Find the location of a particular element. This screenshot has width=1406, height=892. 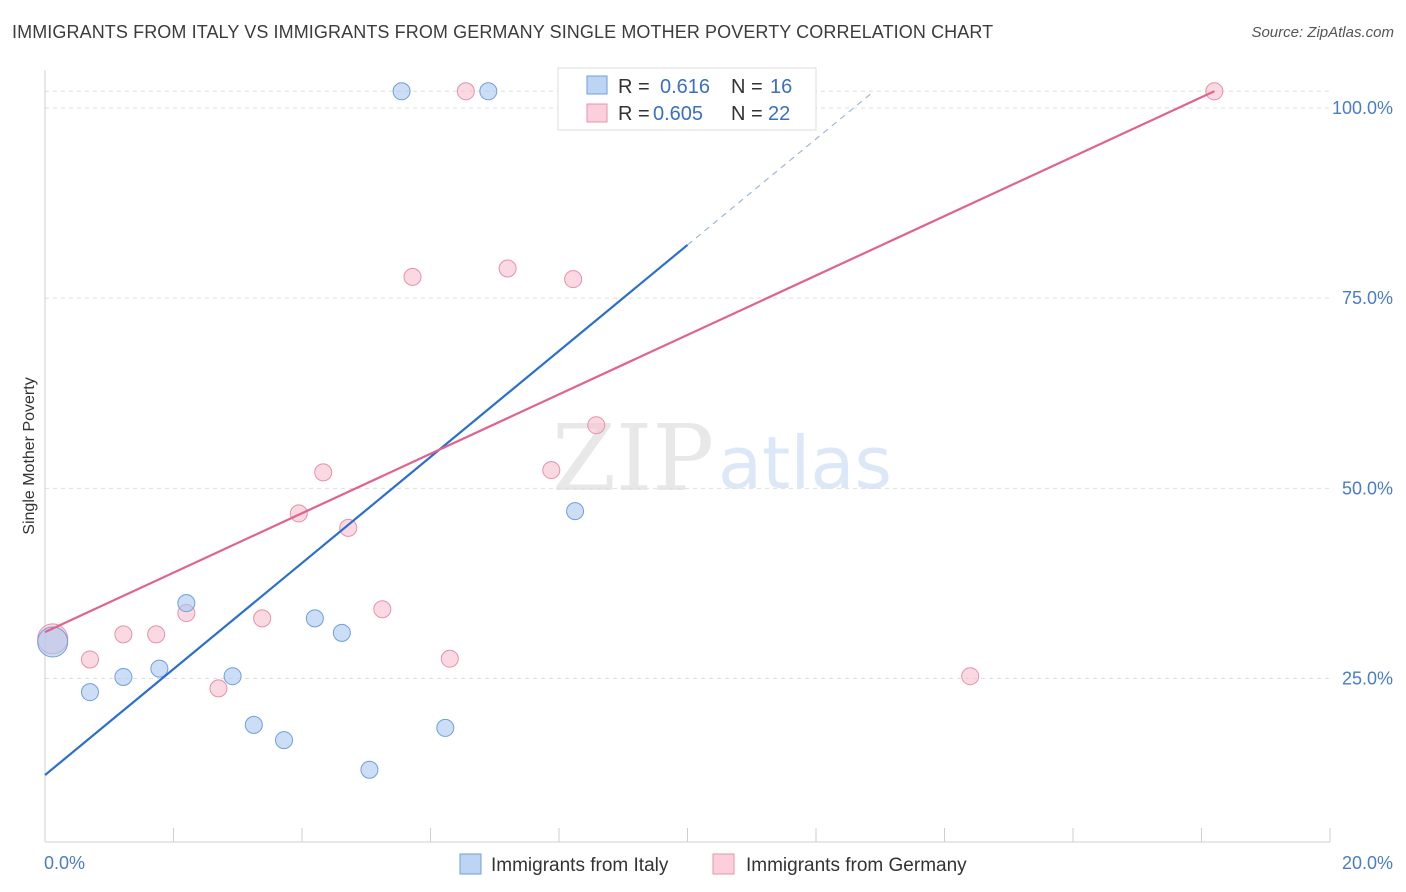

bottom-legend-label-italy: Immigrants from Italy is located at coordinates (580, 865).